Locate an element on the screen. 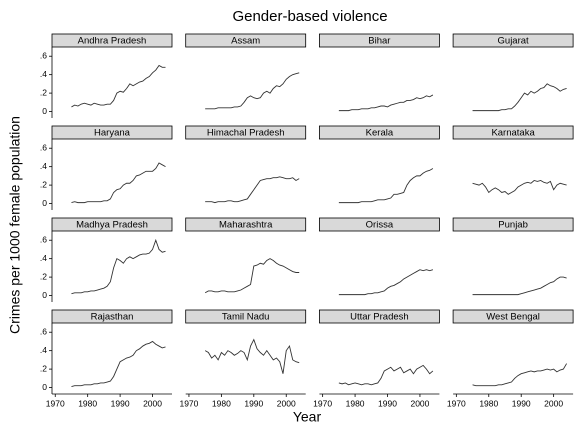 Image resolution: width=576 pixels, height=426 pixels. panel-title: Madhya Pradesh is located at coordinates (112, 225).